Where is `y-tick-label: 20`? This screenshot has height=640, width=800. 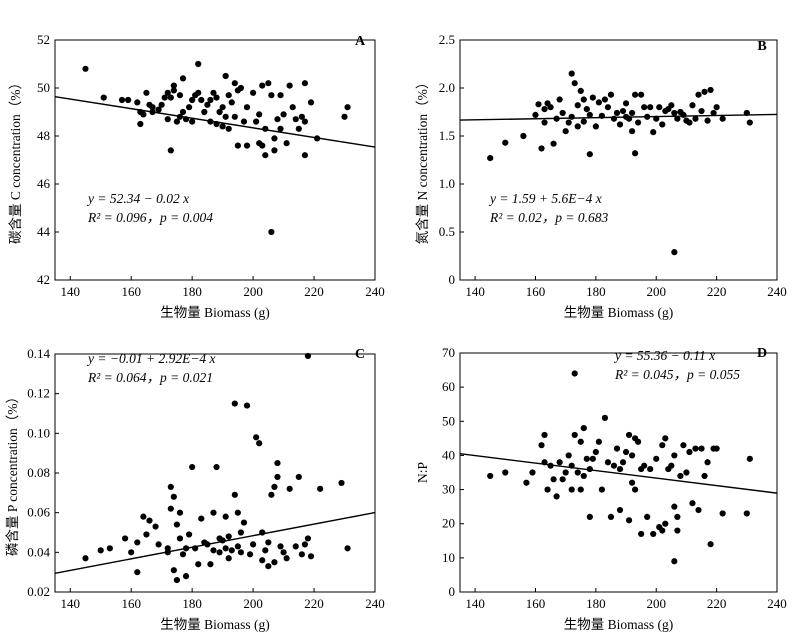 y-tick-label: 20 is located at coordinates (448, 523).